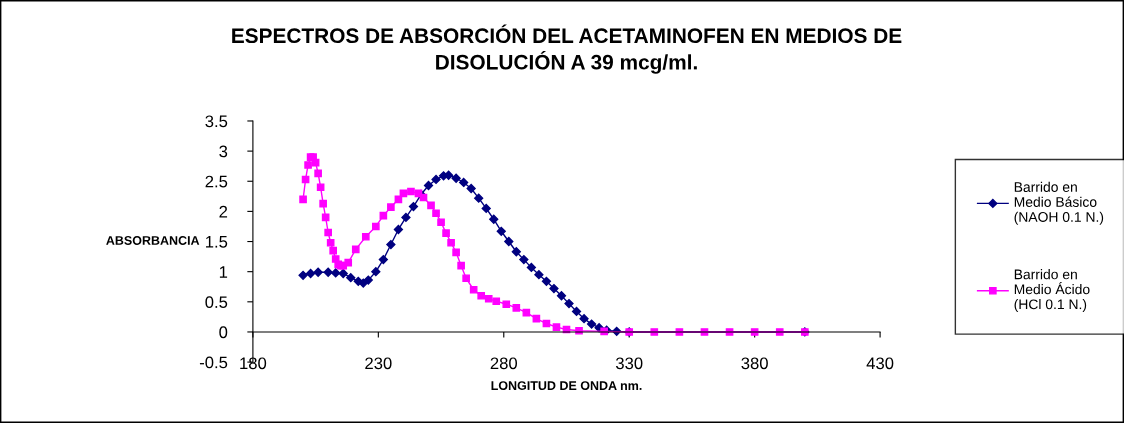  Describe the element at coordinates (378, 363) in the screenshot. I see `x-tick-label: 230` at that location.